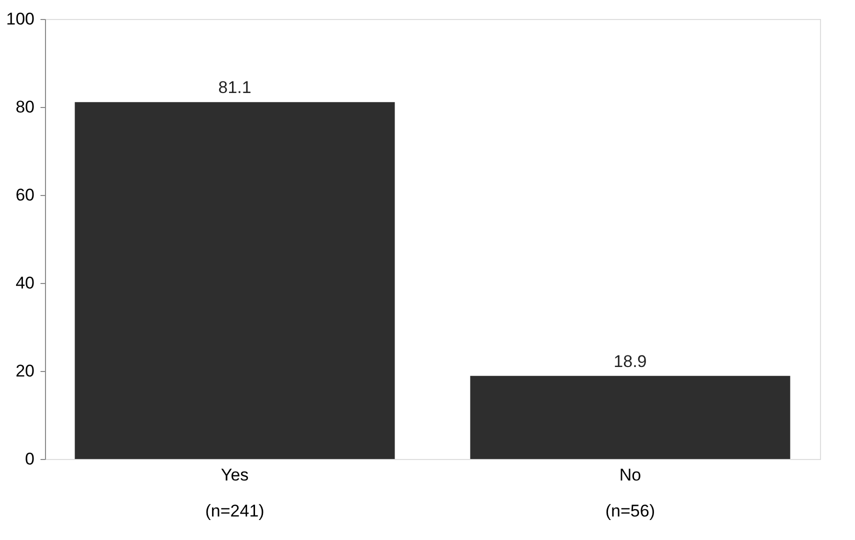  What do you see at coordinates (25, 107) in the screenshot?
I see `y-tick-label: 80` at bounding box center [25, 107].